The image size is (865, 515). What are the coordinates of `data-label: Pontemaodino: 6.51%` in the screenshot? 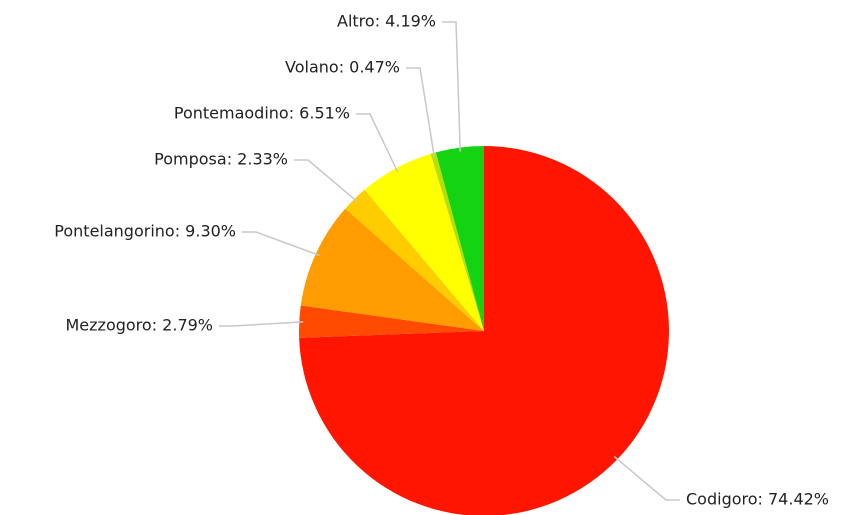 It's located at (262, 113).